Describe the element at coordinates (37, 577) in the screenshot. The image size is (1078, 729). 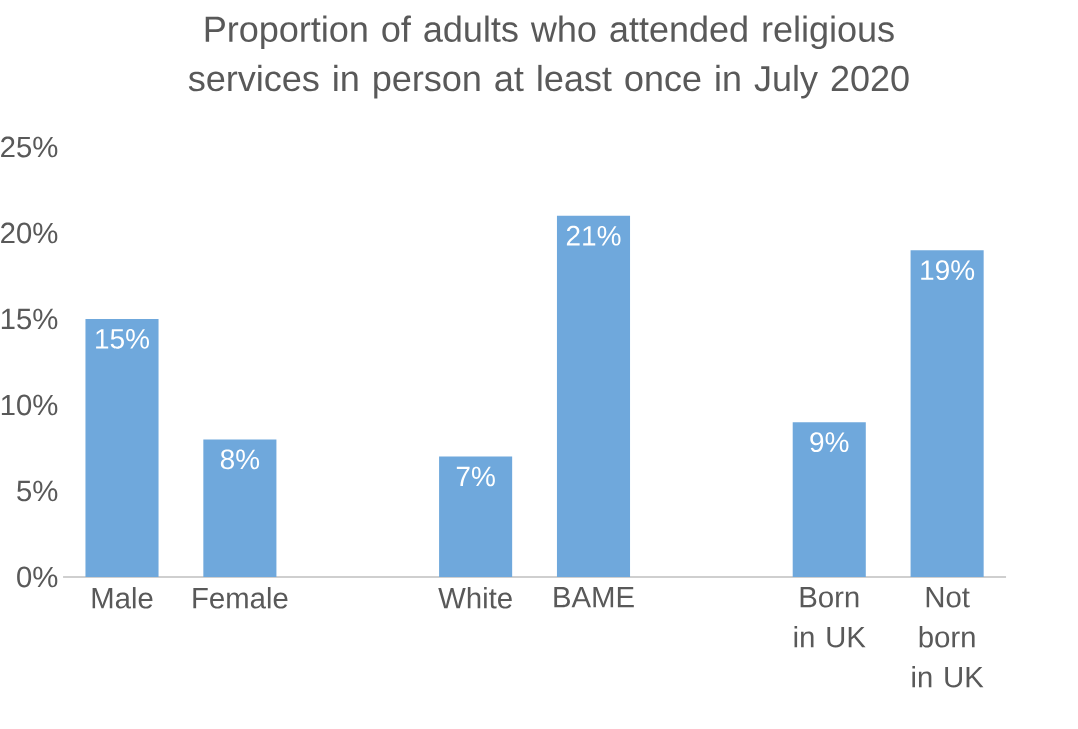
I see `y-tick-label: 0%` at that location.